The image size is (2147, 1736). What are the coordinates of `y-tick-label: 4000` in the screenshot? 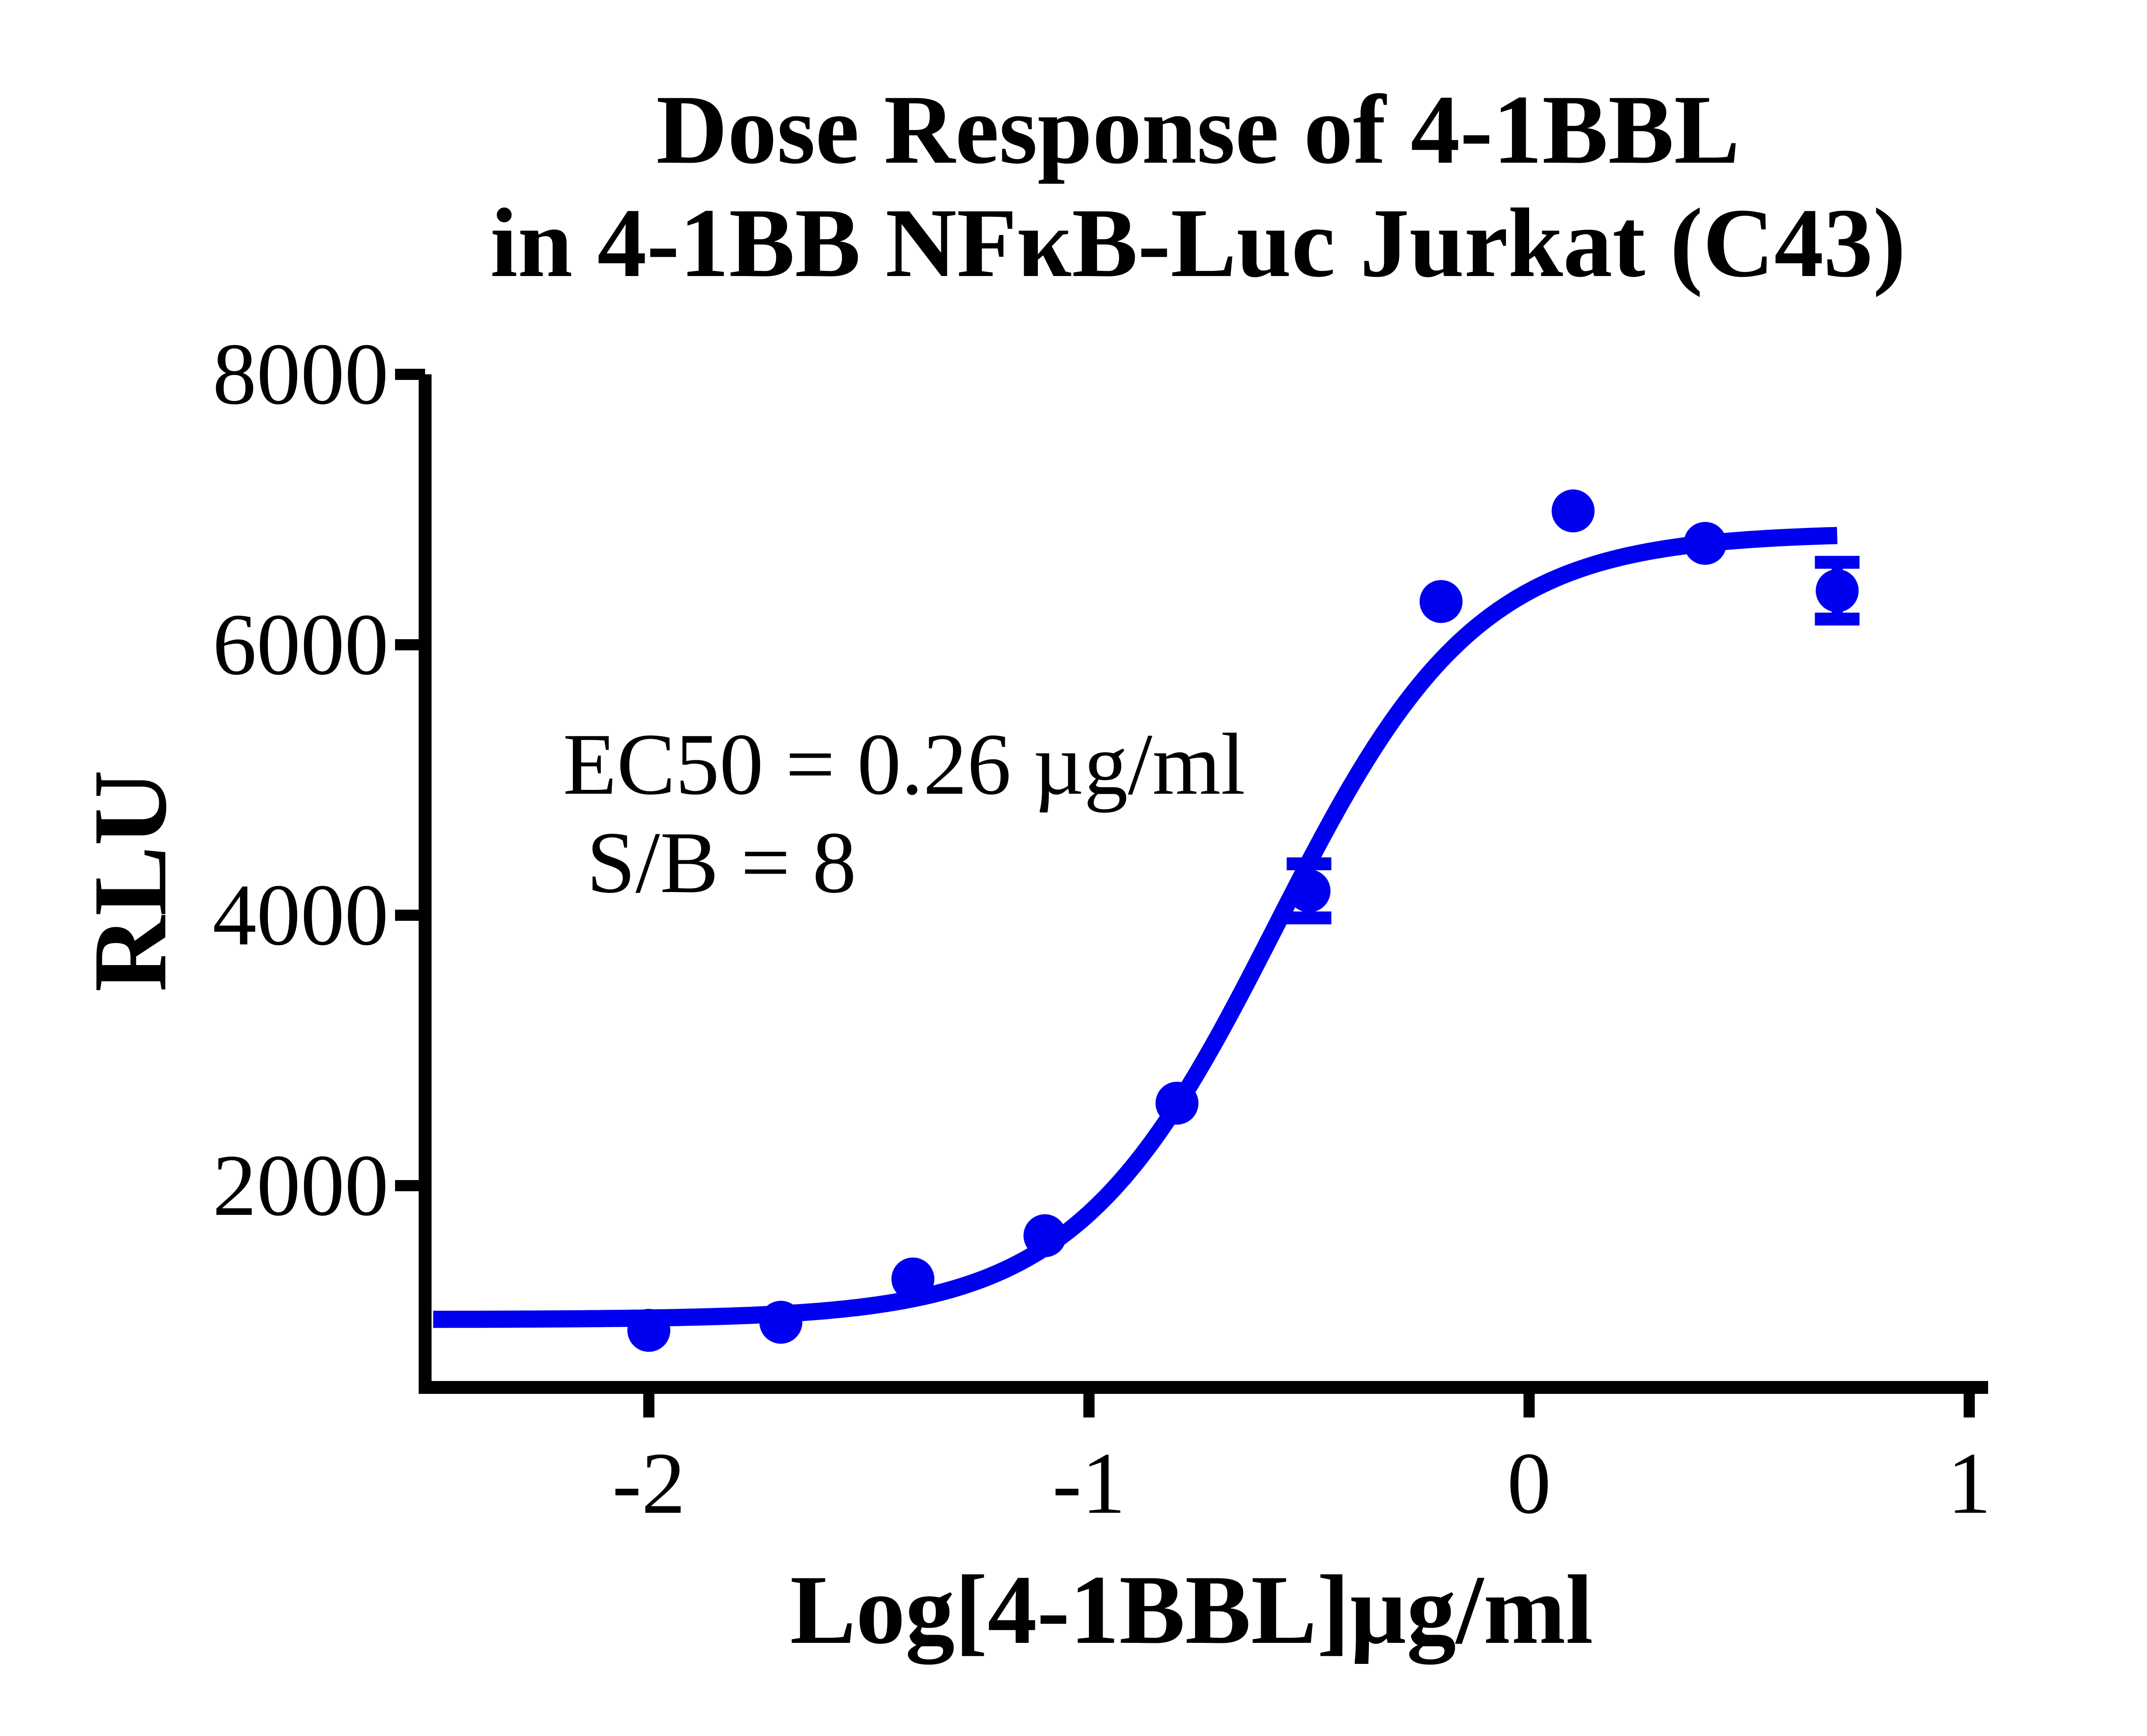 It's located at (301, 915).